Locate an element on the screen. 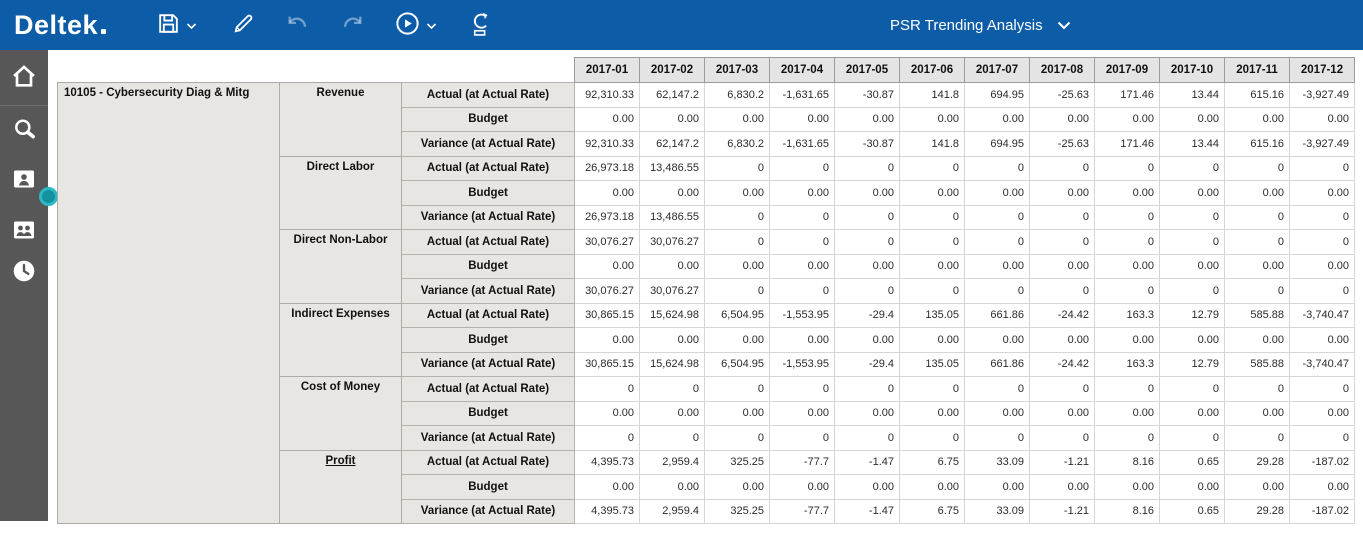  value-cell: 62,147.2 is located at coordinates (672, 144).